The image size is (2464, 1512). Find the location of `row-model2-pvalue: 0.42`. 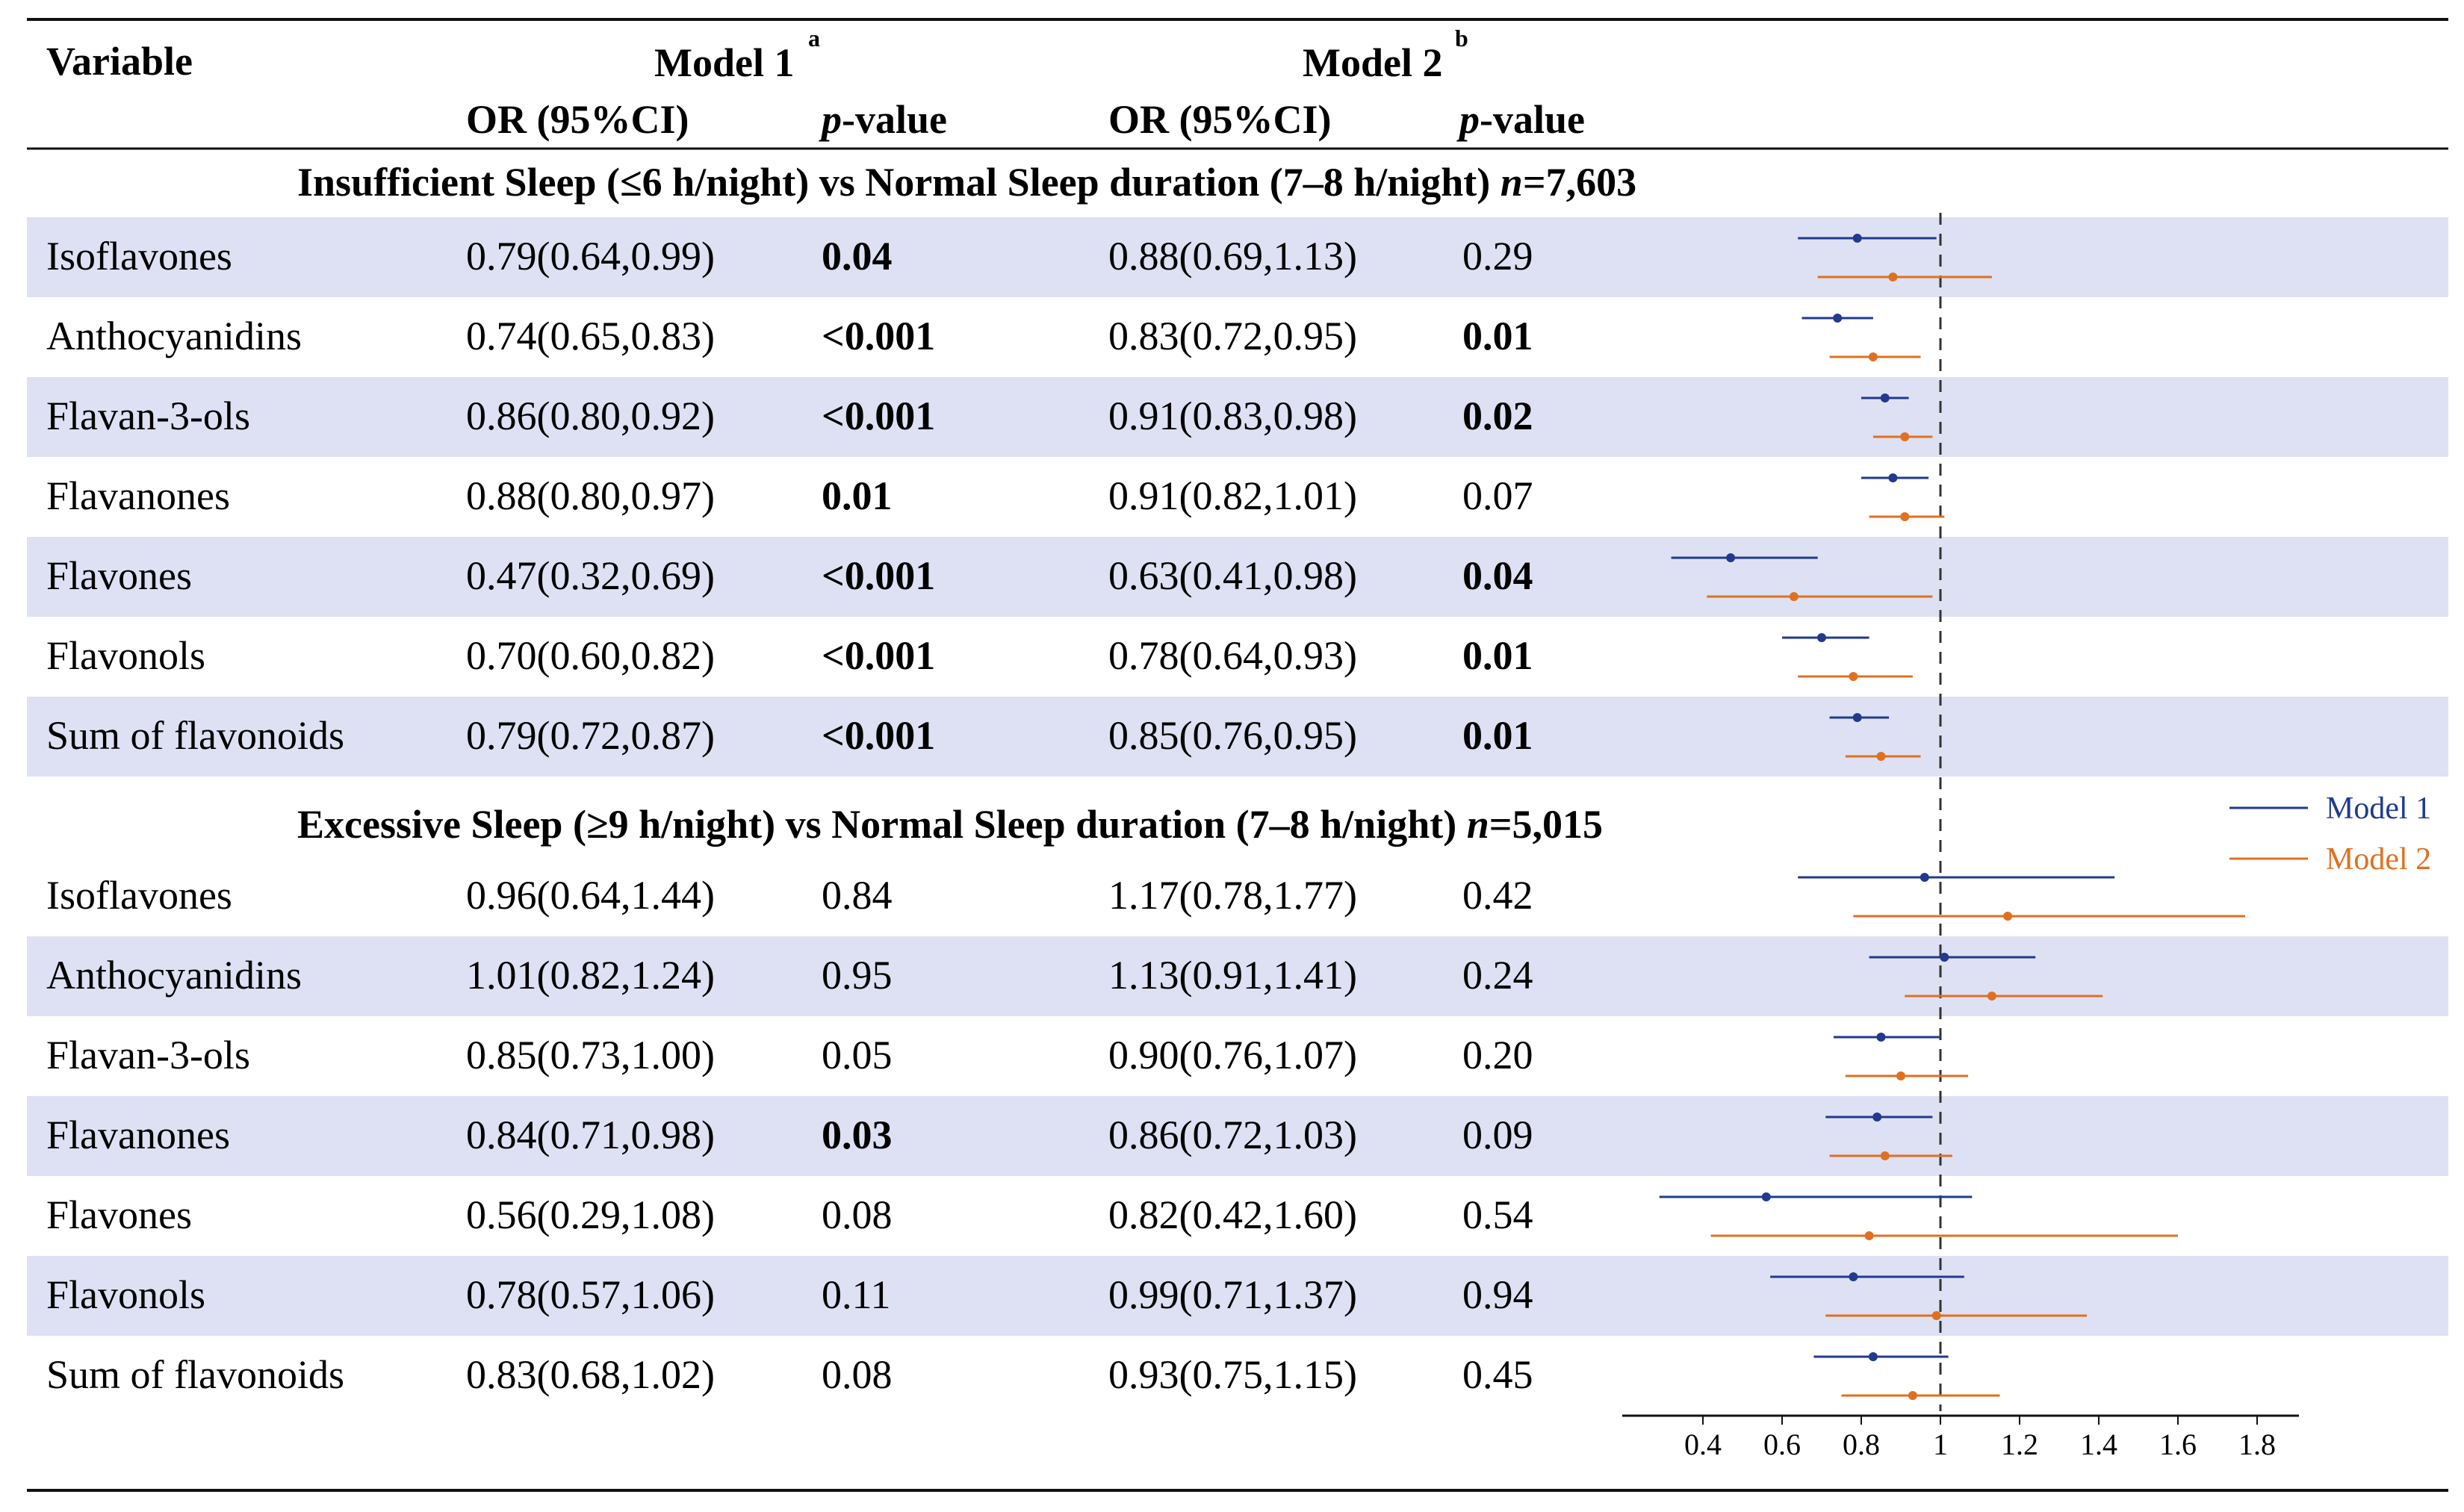

row-model2-pvalue: 0.42 is located at coordinates (1497, 895).